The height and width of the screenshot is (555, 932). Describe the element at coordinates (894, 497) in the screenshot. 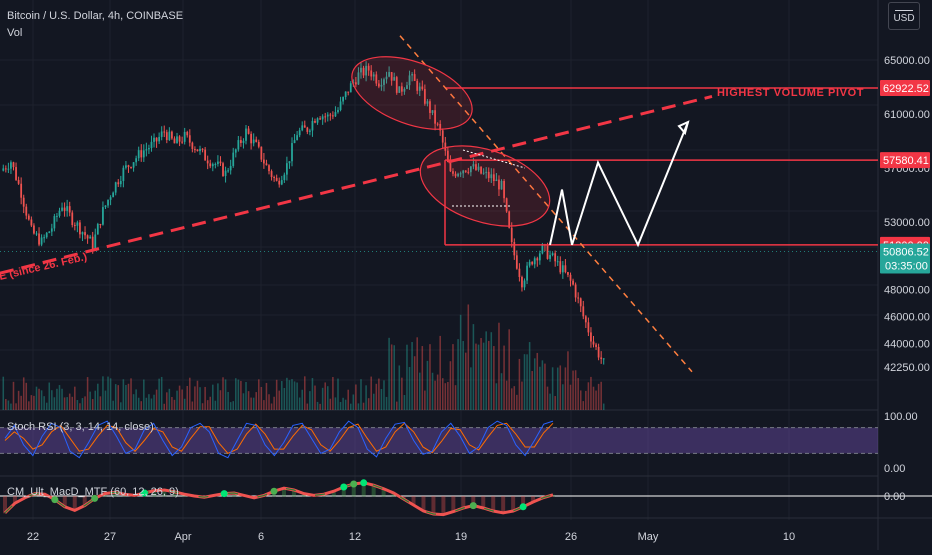

I see `macd-tick-0: 0.00` at that location.